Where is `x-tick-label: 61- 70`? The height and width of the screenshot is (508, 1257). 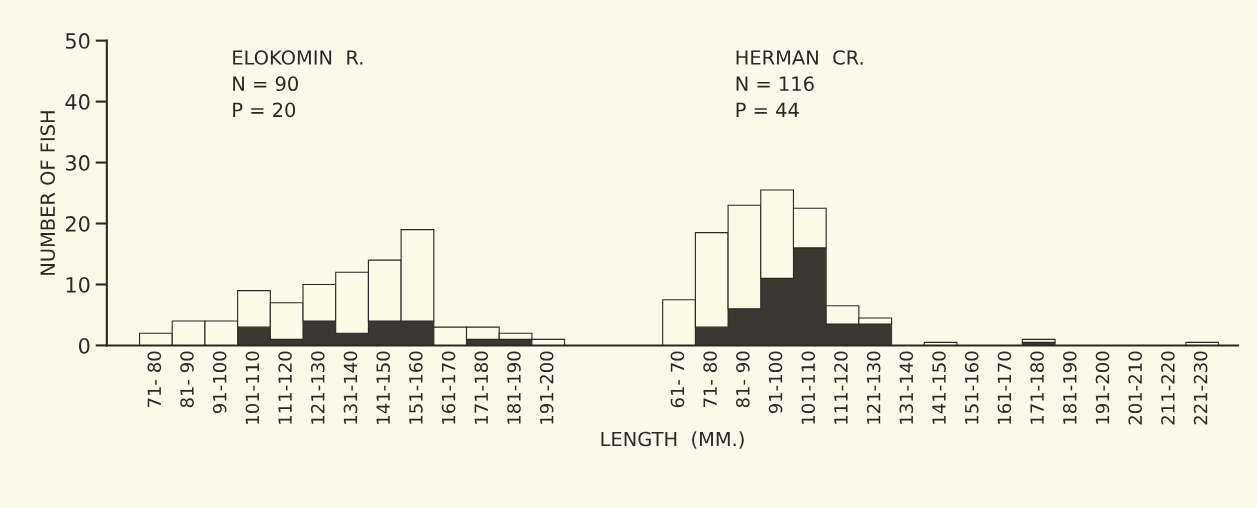 x-tick-label: 61- 70 is located at coordinates (677, 379).